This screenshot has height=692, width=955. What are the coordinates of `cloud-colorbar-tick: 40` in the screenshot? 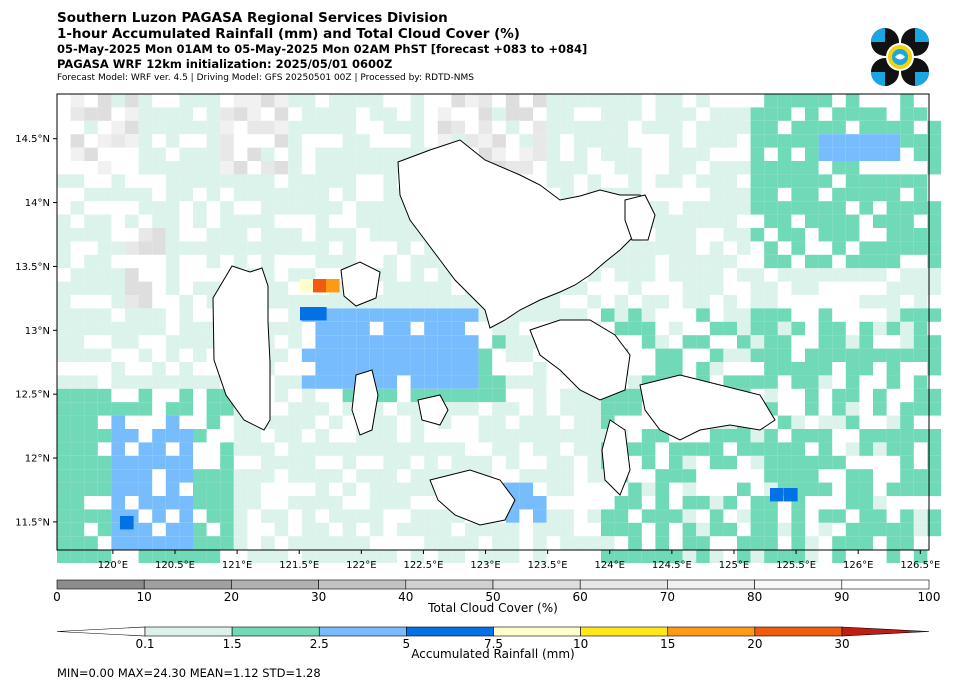 It's located at (405, 597).